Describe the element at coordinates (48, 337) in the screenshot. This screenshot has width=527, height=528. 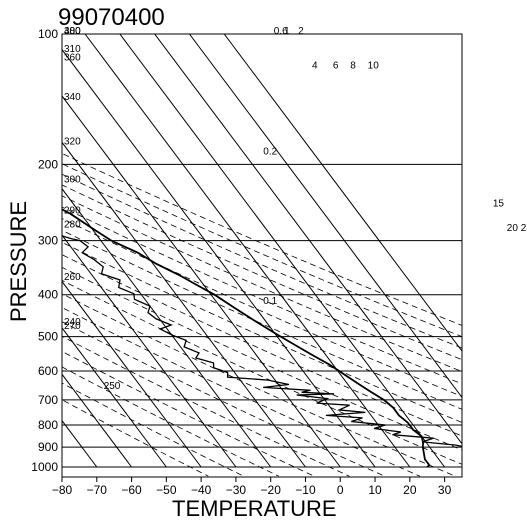
I see `y-tick-label: 500` at that location.